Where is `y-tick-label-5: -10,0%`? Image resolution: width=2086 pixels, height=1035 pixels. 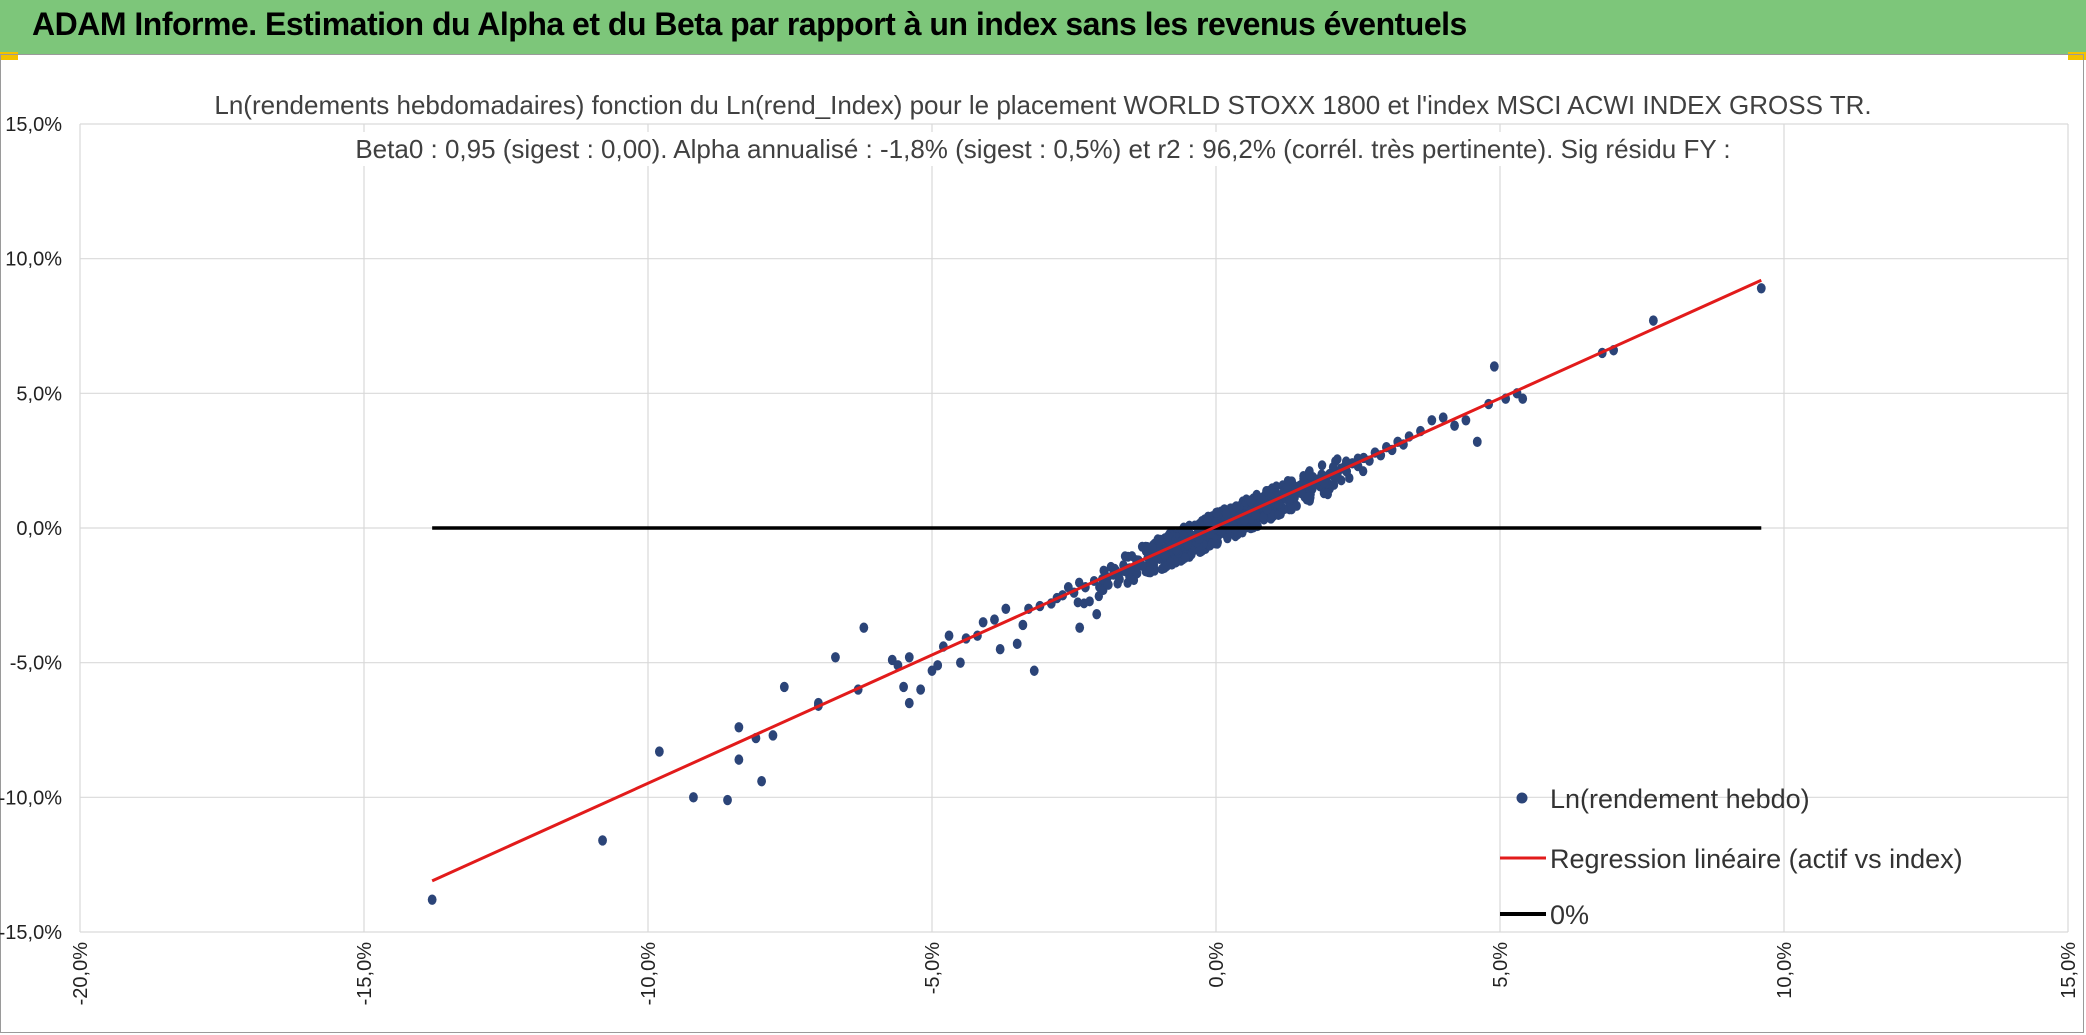
y-tick-label-5: -10,0% is located at coordinates (31, 798).